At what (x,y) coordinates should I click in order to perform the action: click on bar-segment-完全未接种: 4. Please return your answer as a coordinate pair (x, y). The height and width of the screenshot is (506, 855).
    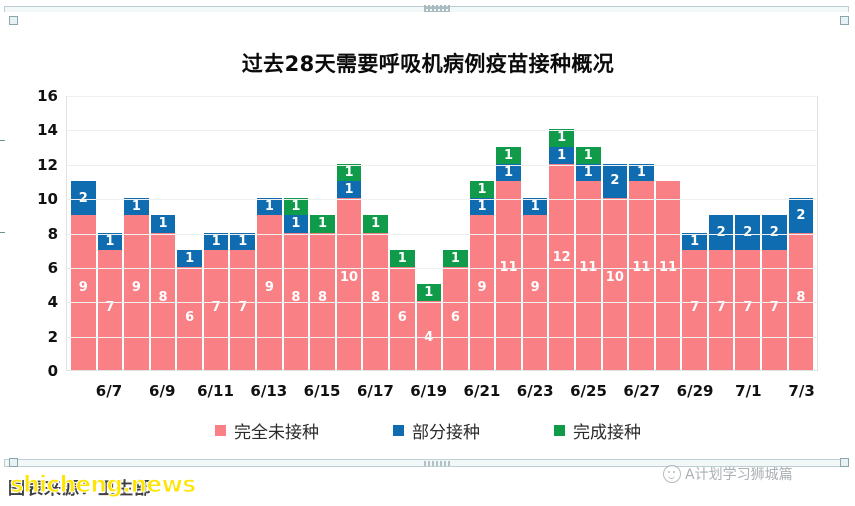
    Looking at the image, I should click on (429, 335).